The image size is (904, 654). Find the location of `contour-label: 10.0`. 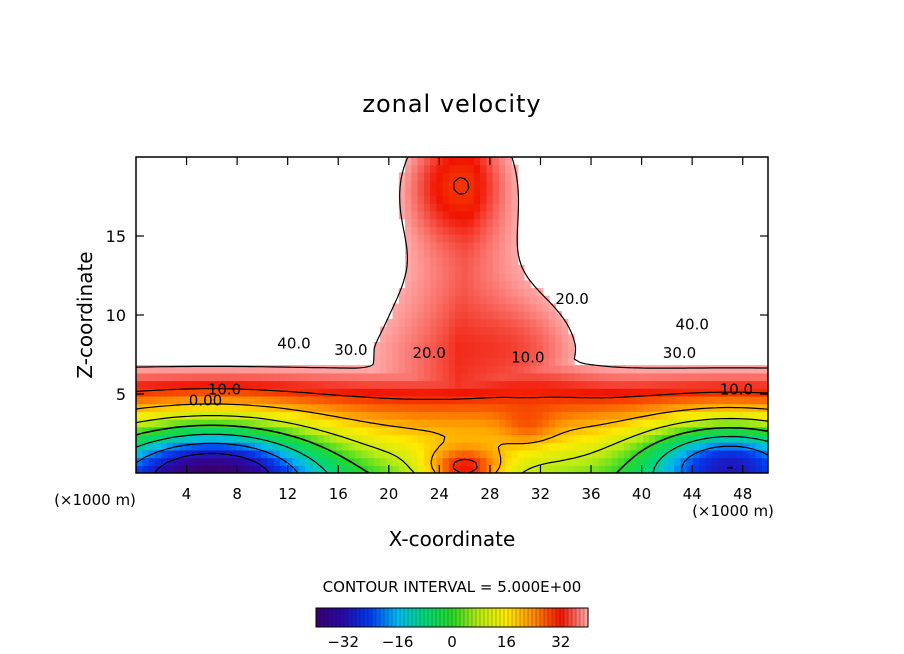

contour-label: 10.0 is located at coordinates (736, 389).